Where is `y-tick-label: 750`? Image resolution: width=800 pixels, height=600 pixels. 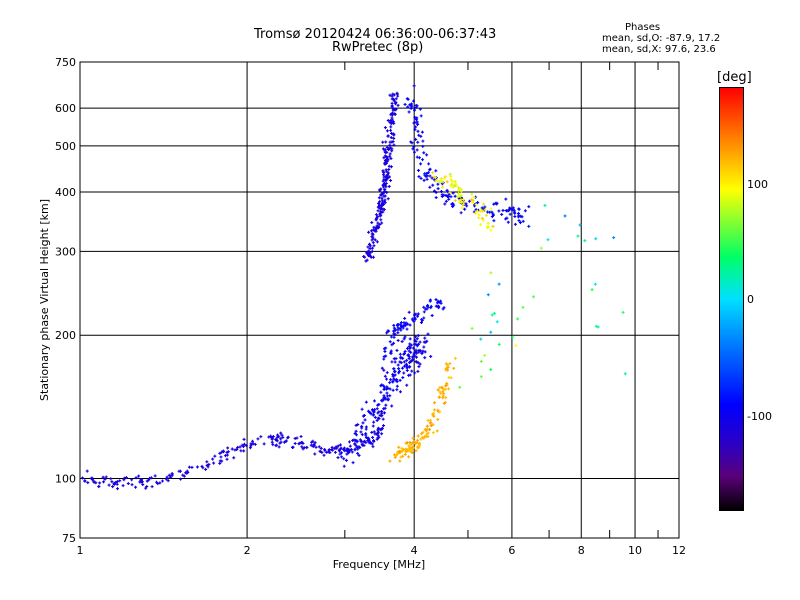
y-tick-label: 750 is located at coordinates (65, 62).